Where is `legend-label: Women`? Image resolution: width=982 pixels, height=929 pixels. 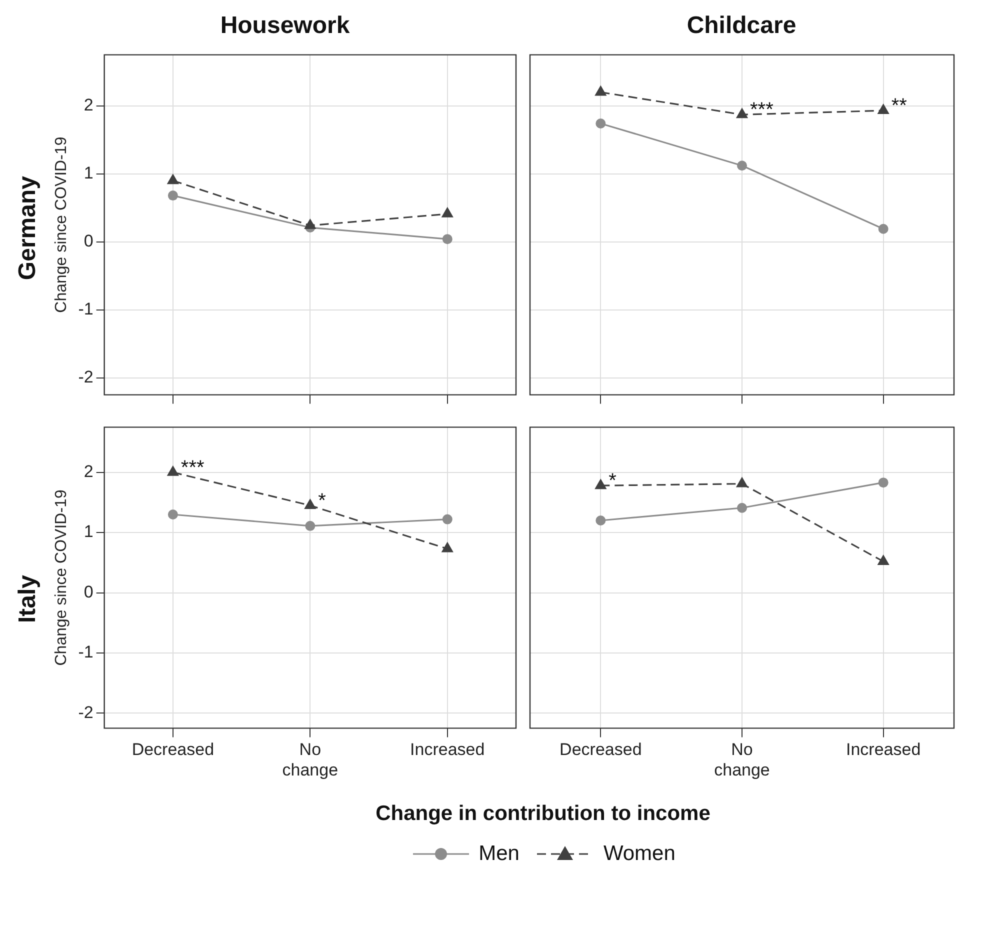 legend-label: Women is located at coordinates (639, 854).